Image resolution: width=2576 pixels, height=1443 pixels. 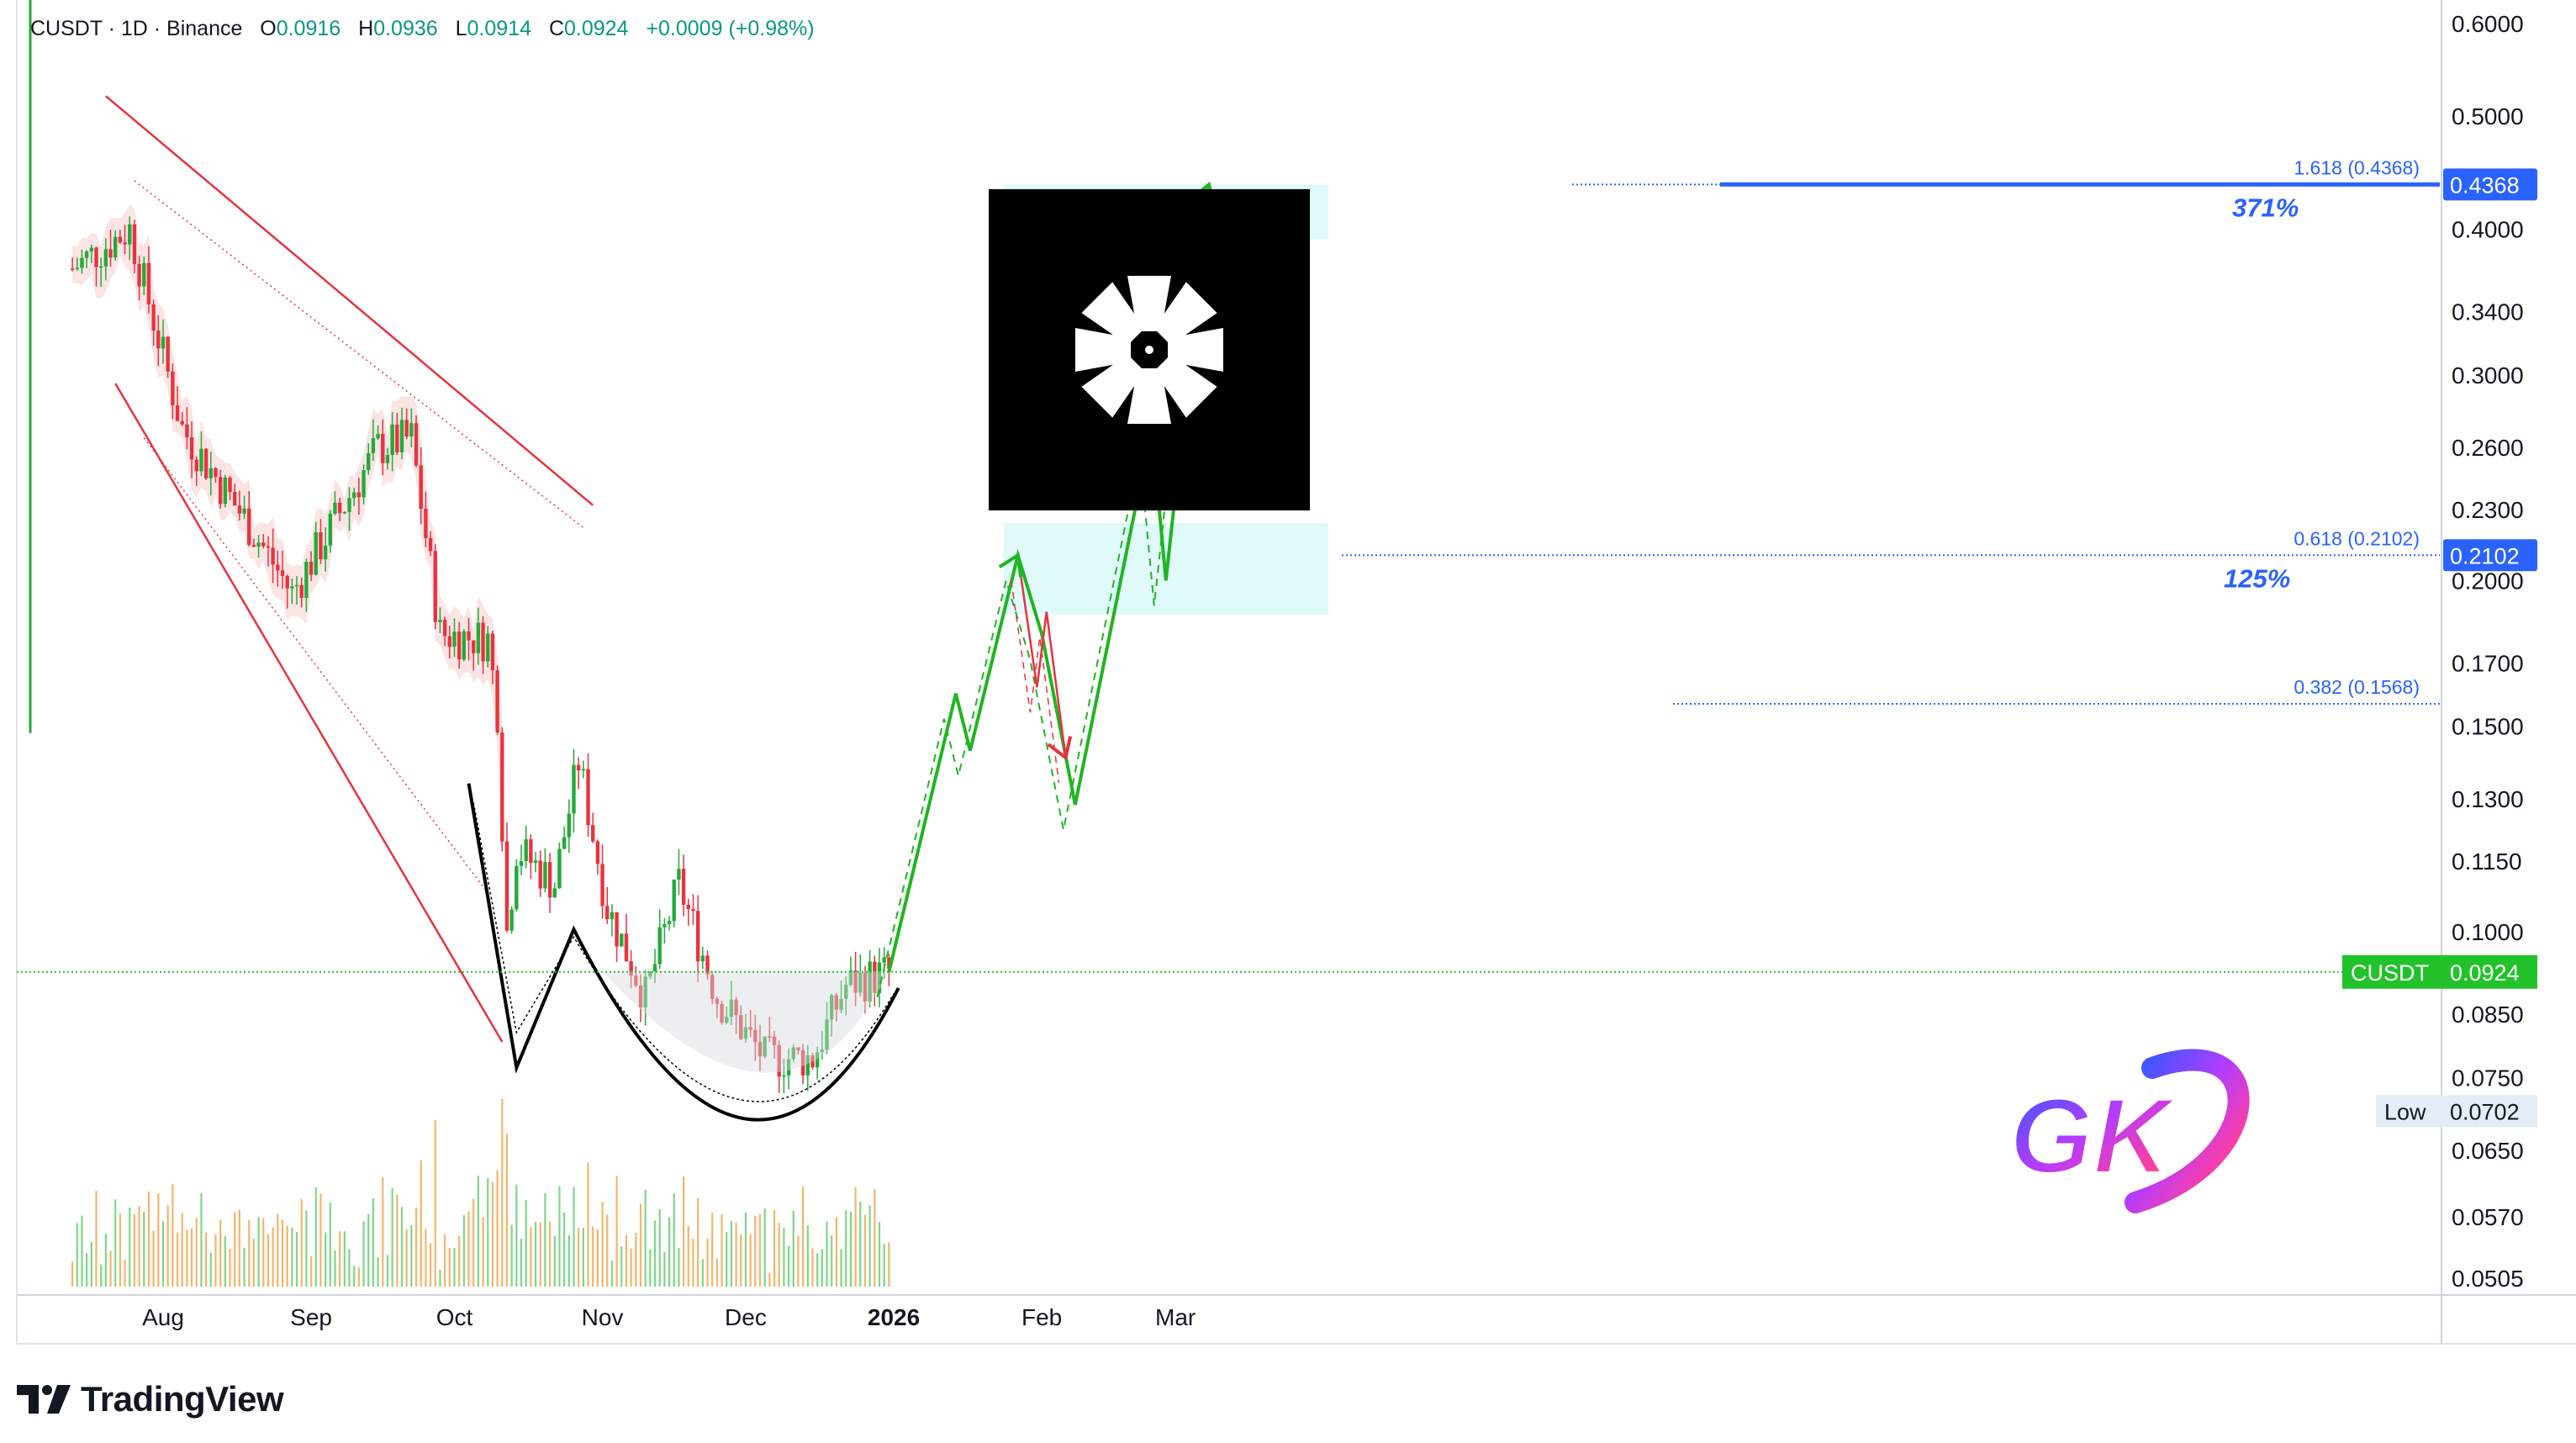 What do you see at coordinates (1176, 1317) in the screenshot?
I see `time-axis-tick: Mar` at bounding box center [1176, 1317].